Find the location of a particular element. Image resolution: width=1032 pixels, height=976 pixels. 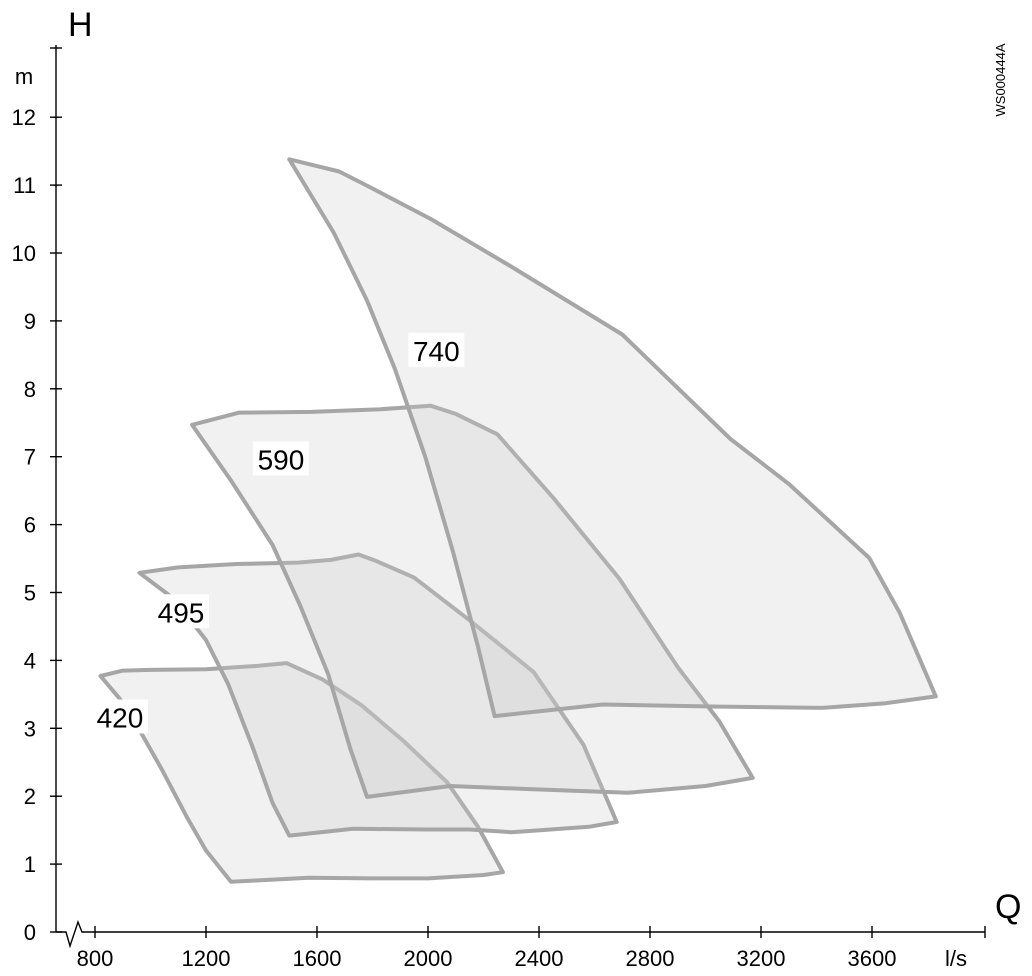

x-tick-label-1600: 1600 is located at coordinates (317, 958).